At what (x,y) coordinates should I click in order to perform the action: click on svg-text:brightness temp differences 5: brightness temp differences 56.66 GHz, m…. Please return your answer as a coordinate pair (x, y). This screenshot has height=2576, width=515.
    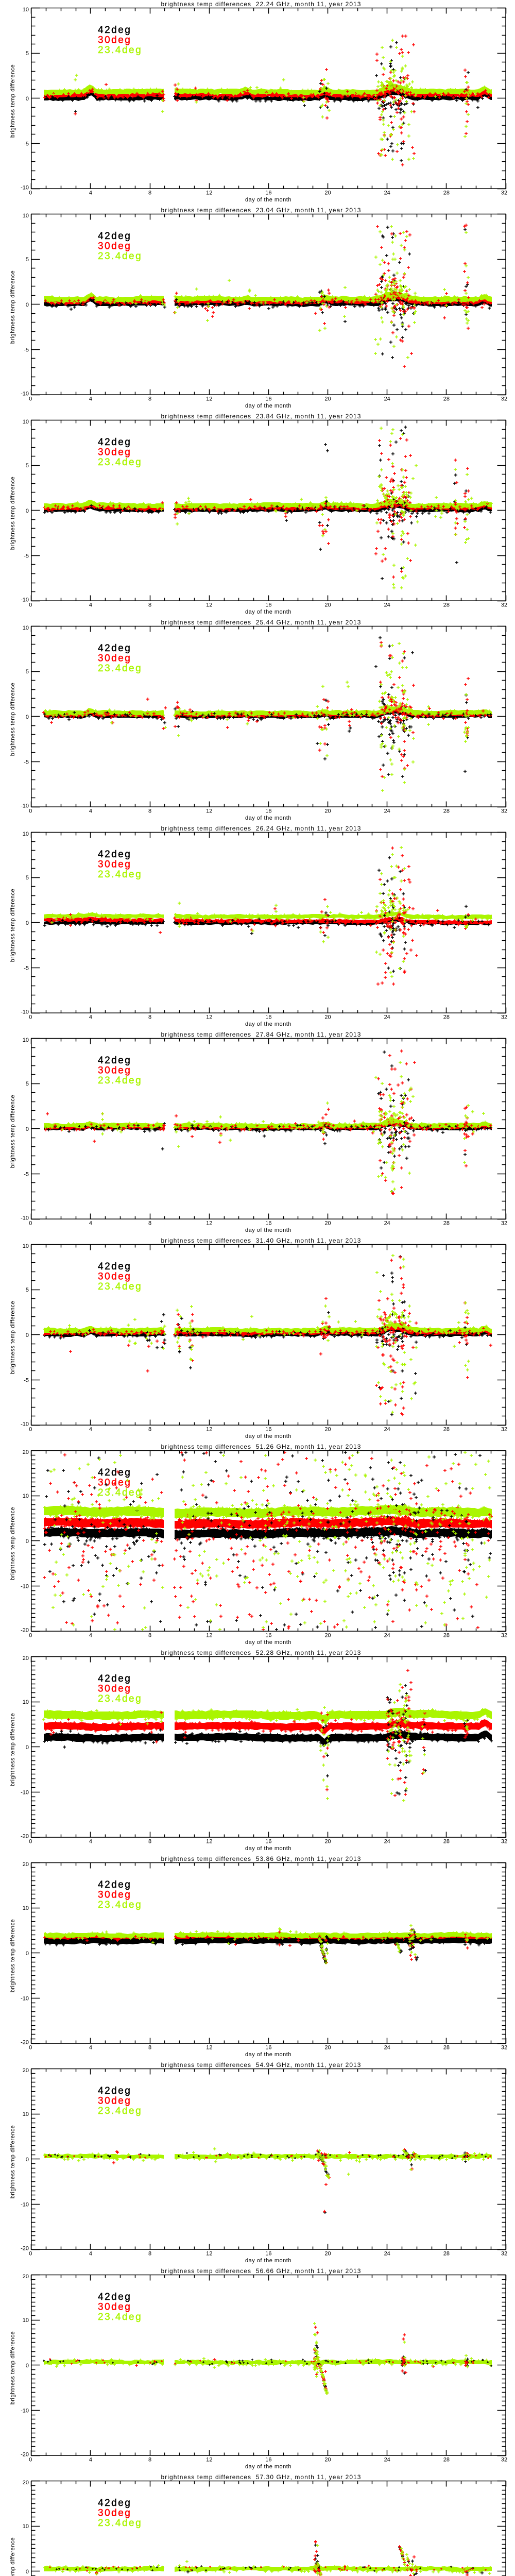
    Looking at the image, I should click on (261, 2271).